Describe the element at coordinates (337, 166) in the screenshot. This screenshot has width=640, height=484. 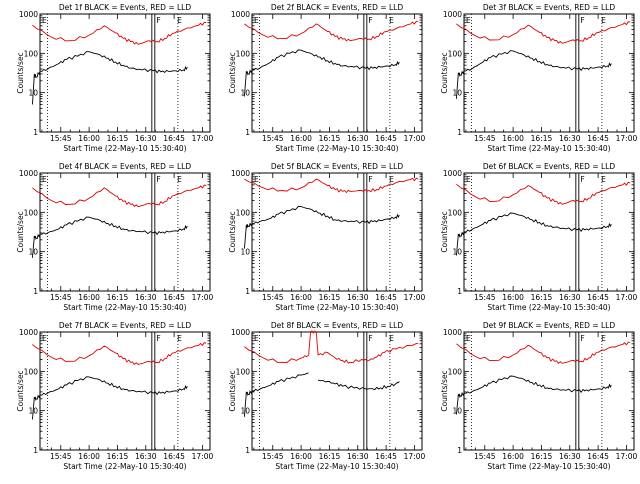
I see `plot-title: Det 5f BLACK = Events, RED = LLD` at that location.